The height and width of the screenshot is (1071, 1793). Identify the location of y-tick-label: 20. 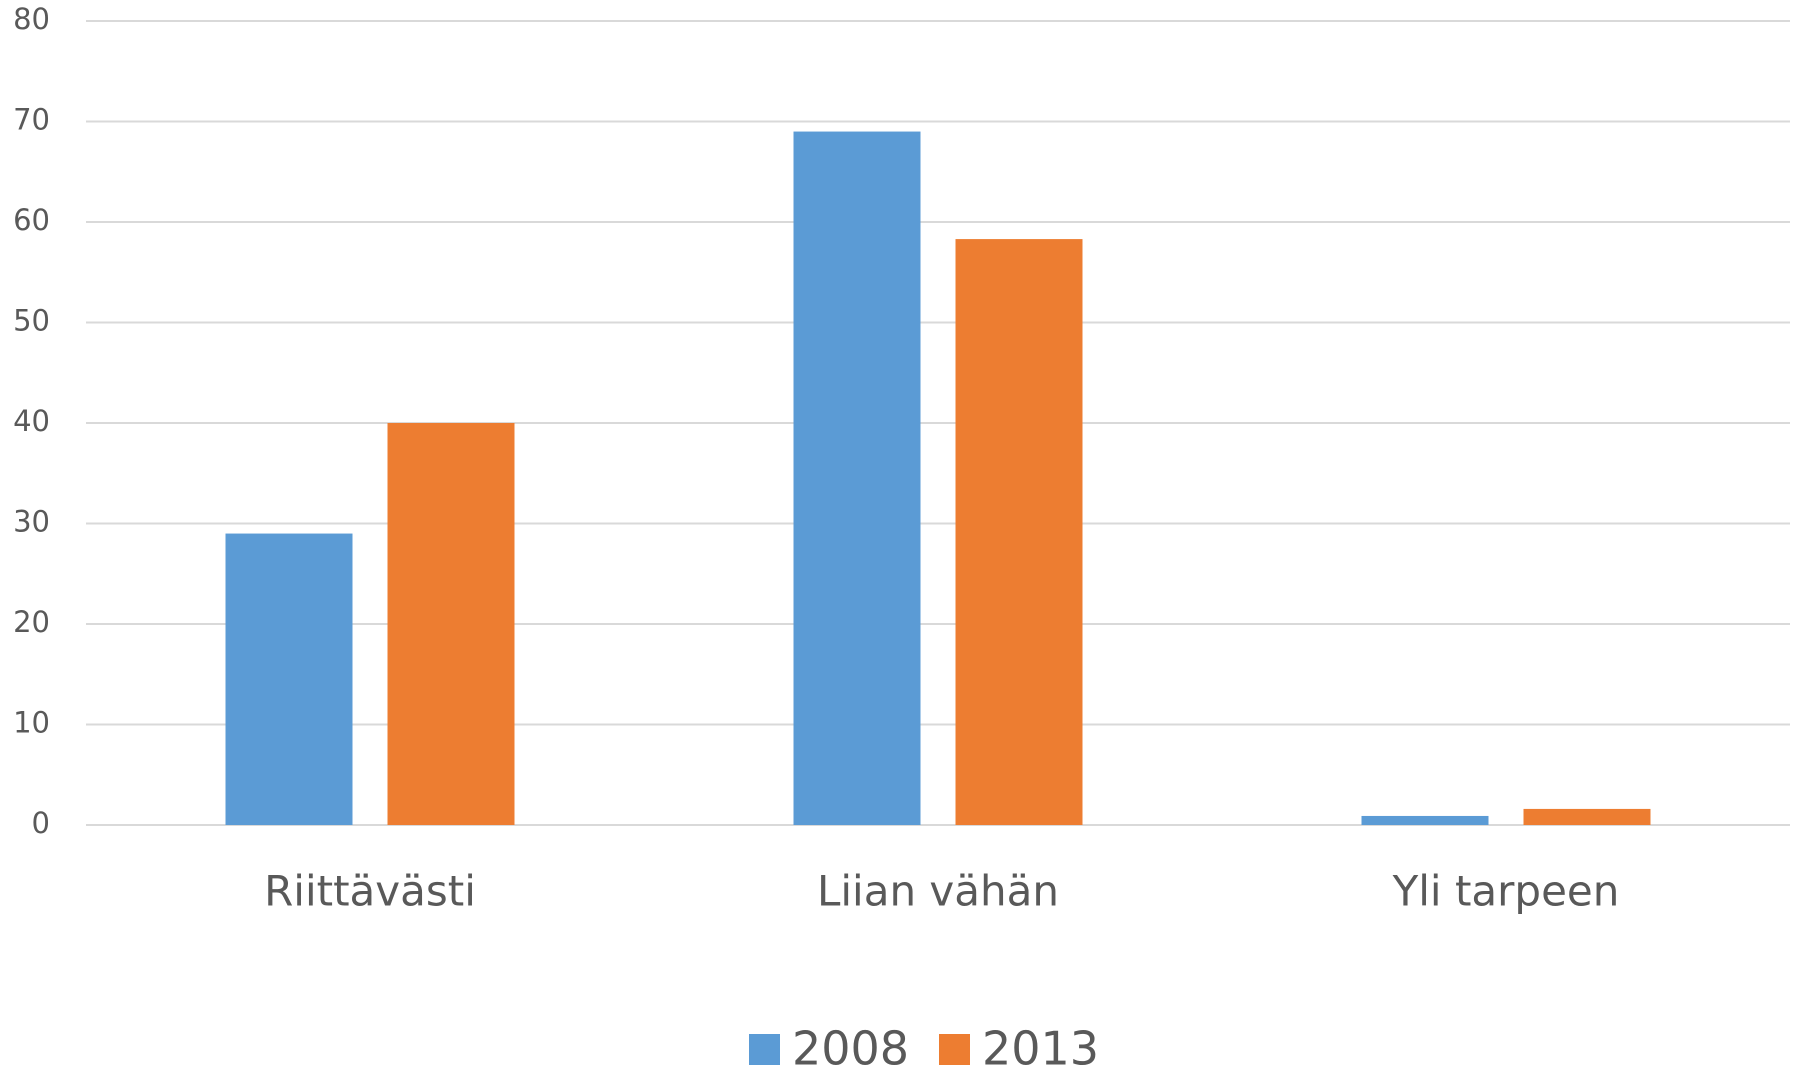
(31, 622).